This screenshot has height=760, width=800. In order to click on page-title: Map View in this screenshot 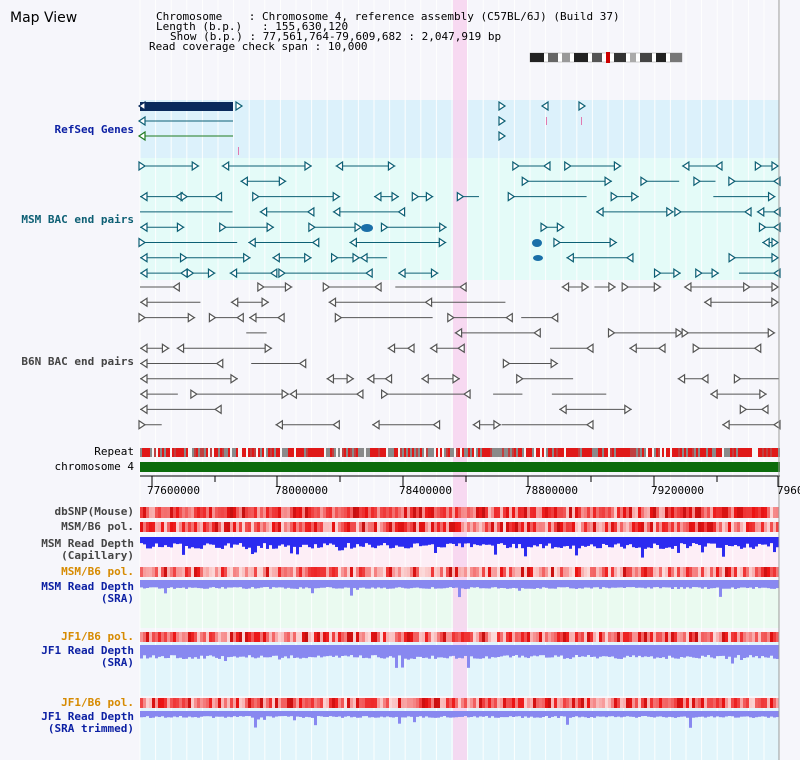, I will do `click(44, 18)`.